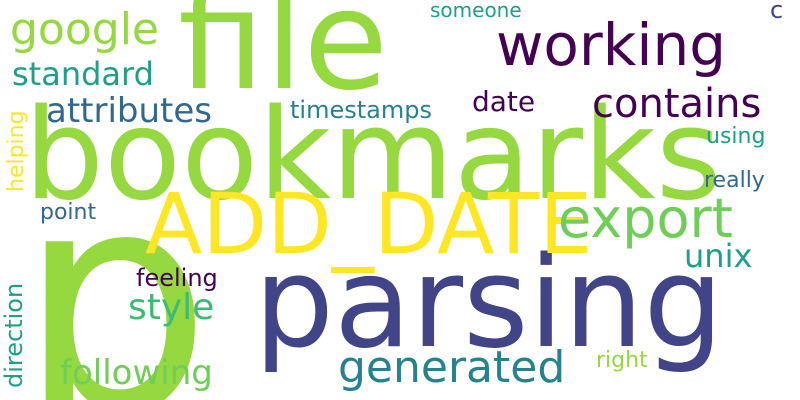  I want to click on word-export: export, so click(645, 218).